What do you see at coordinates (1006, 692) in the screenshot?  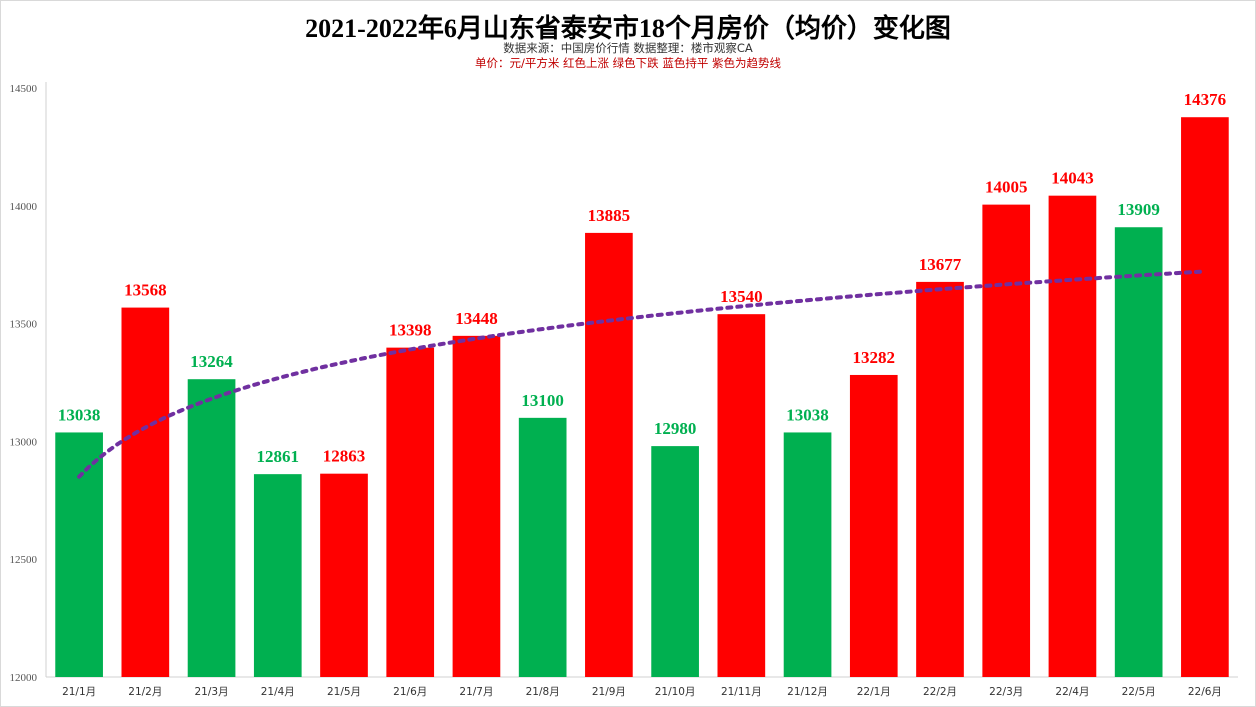 I see `x-tick-label: 22/3月` at bounding box center [1006, 692].